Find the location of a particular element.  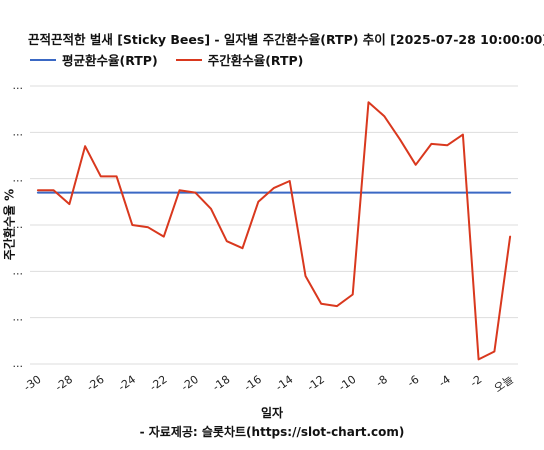

x-tick-label: -18 is located at coordinates (221, 383).